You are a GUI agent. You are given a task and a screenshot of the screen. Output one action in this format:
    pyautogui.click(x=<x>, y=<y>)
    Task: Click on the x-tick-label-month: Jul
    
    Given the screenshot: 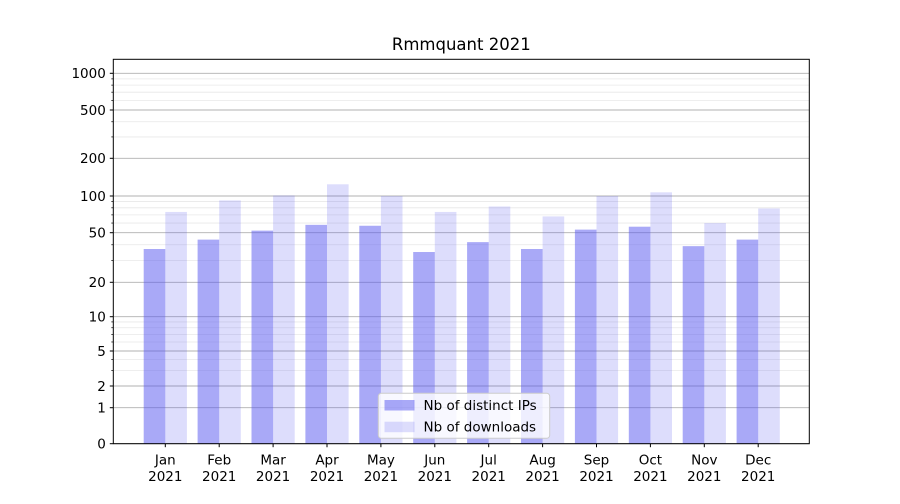 What is the action you would take?
    pyautogui.click(x=488, y=461)
    